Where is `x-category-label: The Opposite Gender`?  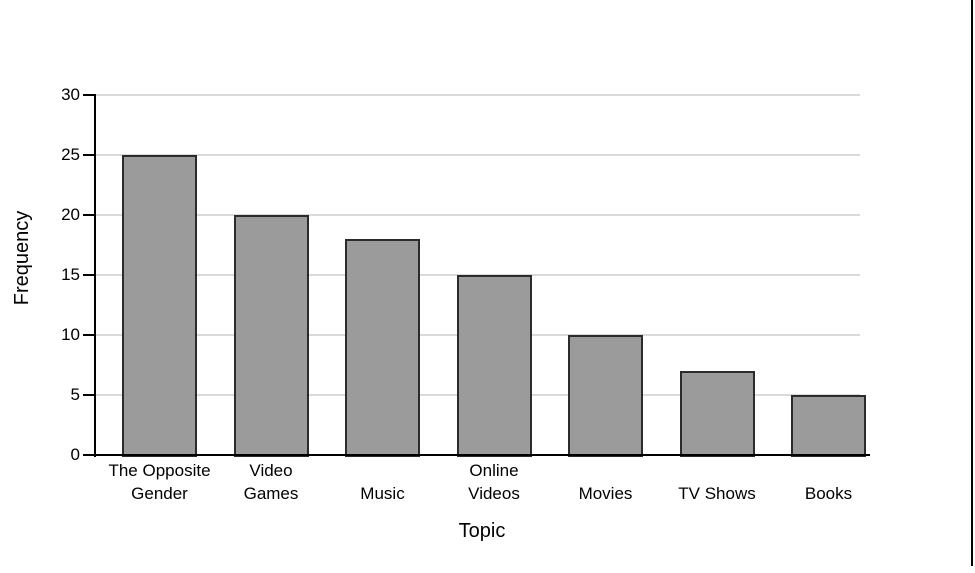 x-category-label: The Opposite Gender is located at coordinates (160, 483).